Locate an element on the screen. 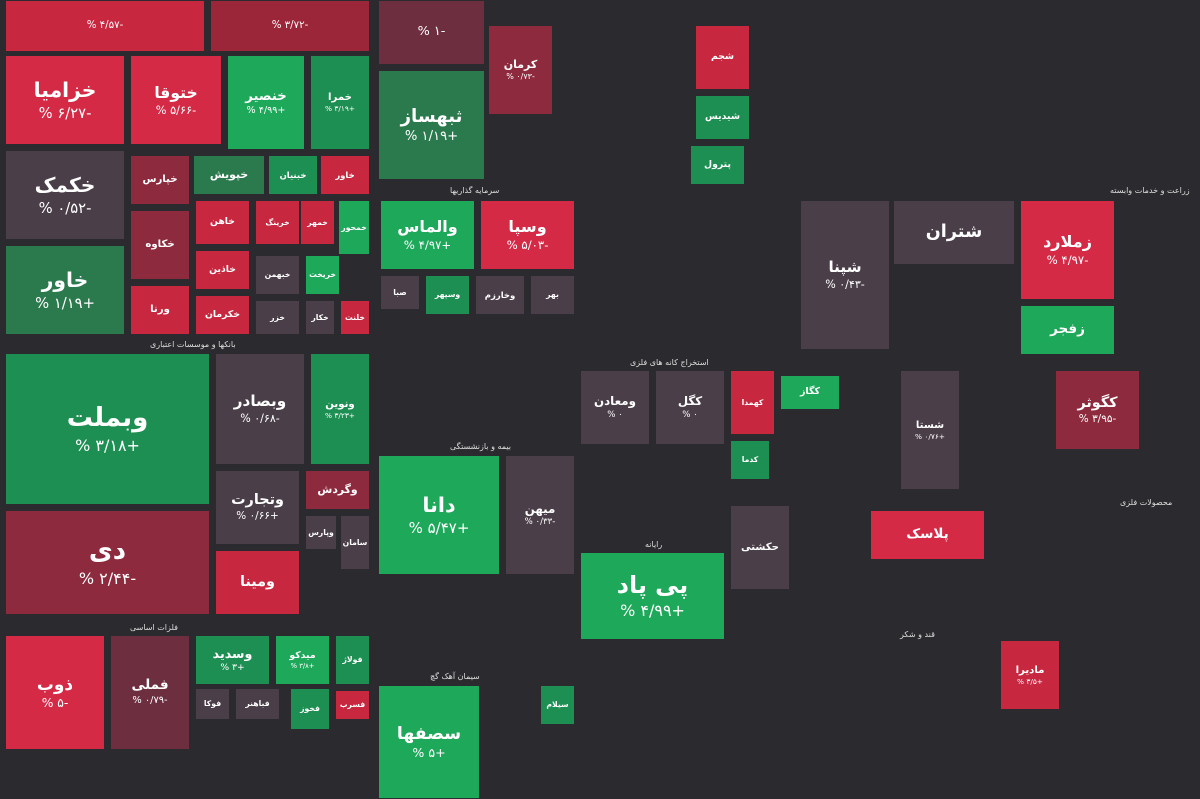 The width and height of the screenshot is (1200, 799). tile-name: فباهنر is located at coordinates (257, 703).